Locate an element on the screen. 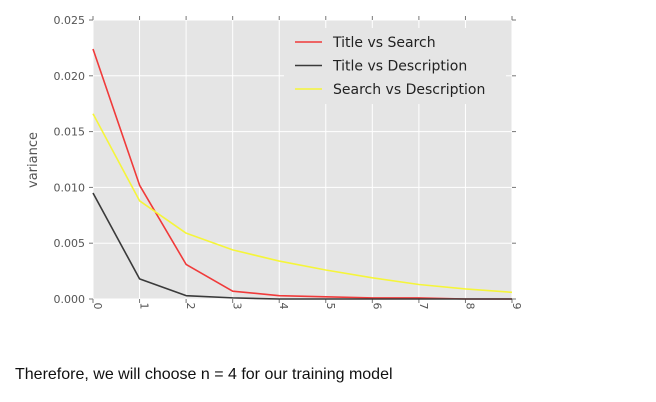  x-tick-label: 3 is located at coordinates (237, 306).